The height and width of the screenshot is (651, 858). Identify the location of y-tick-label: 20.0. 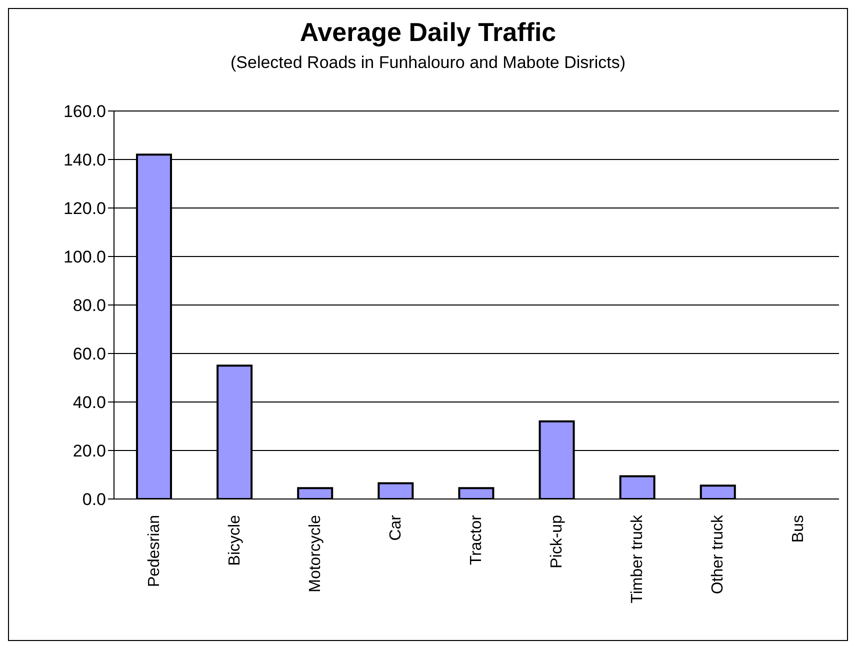
(89, 451).